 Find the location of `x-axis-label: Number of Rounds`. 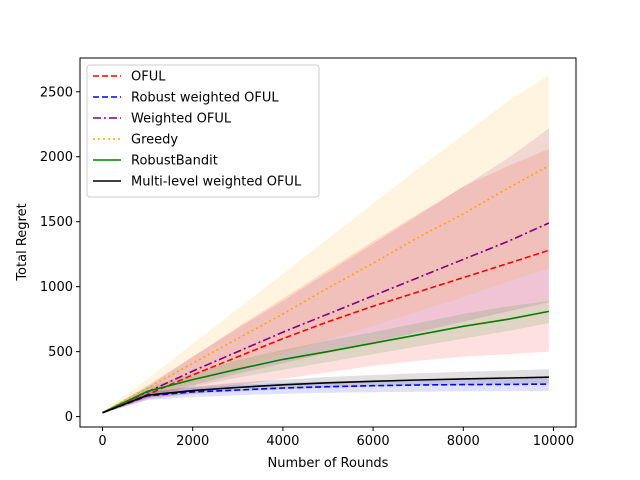

x-axis-label: Number of Rounds is located at coordinates (328, 463).